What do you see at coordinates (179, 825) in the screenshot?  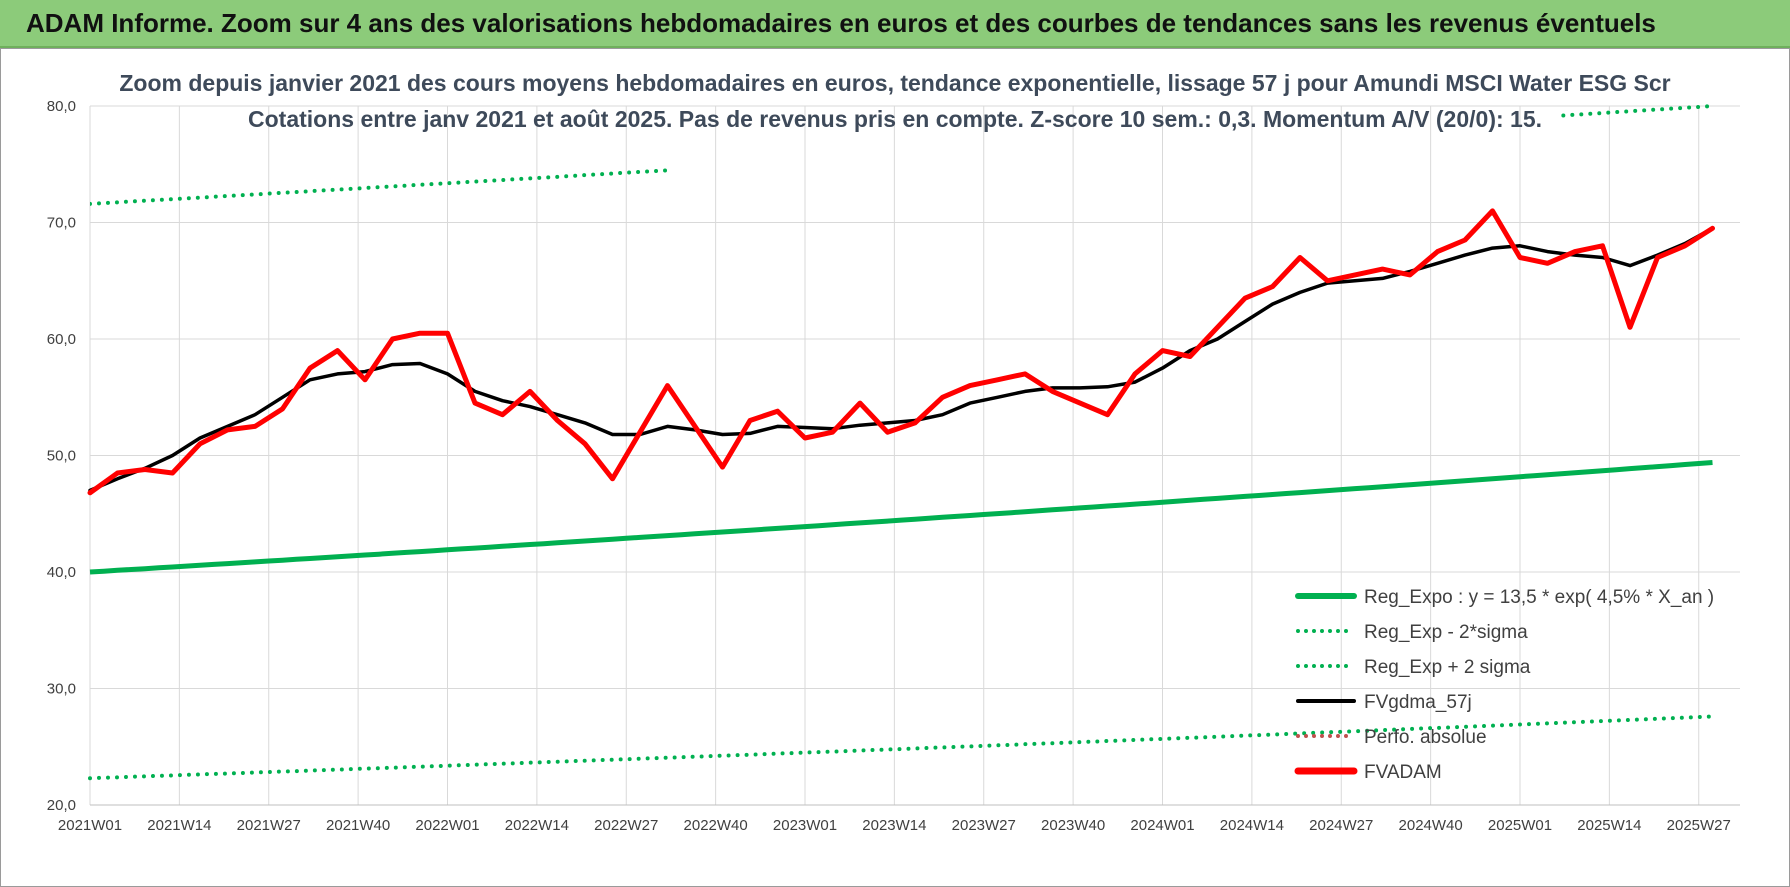 I see `x-tick-label: 2021W14` at bounding box center [179, 825].